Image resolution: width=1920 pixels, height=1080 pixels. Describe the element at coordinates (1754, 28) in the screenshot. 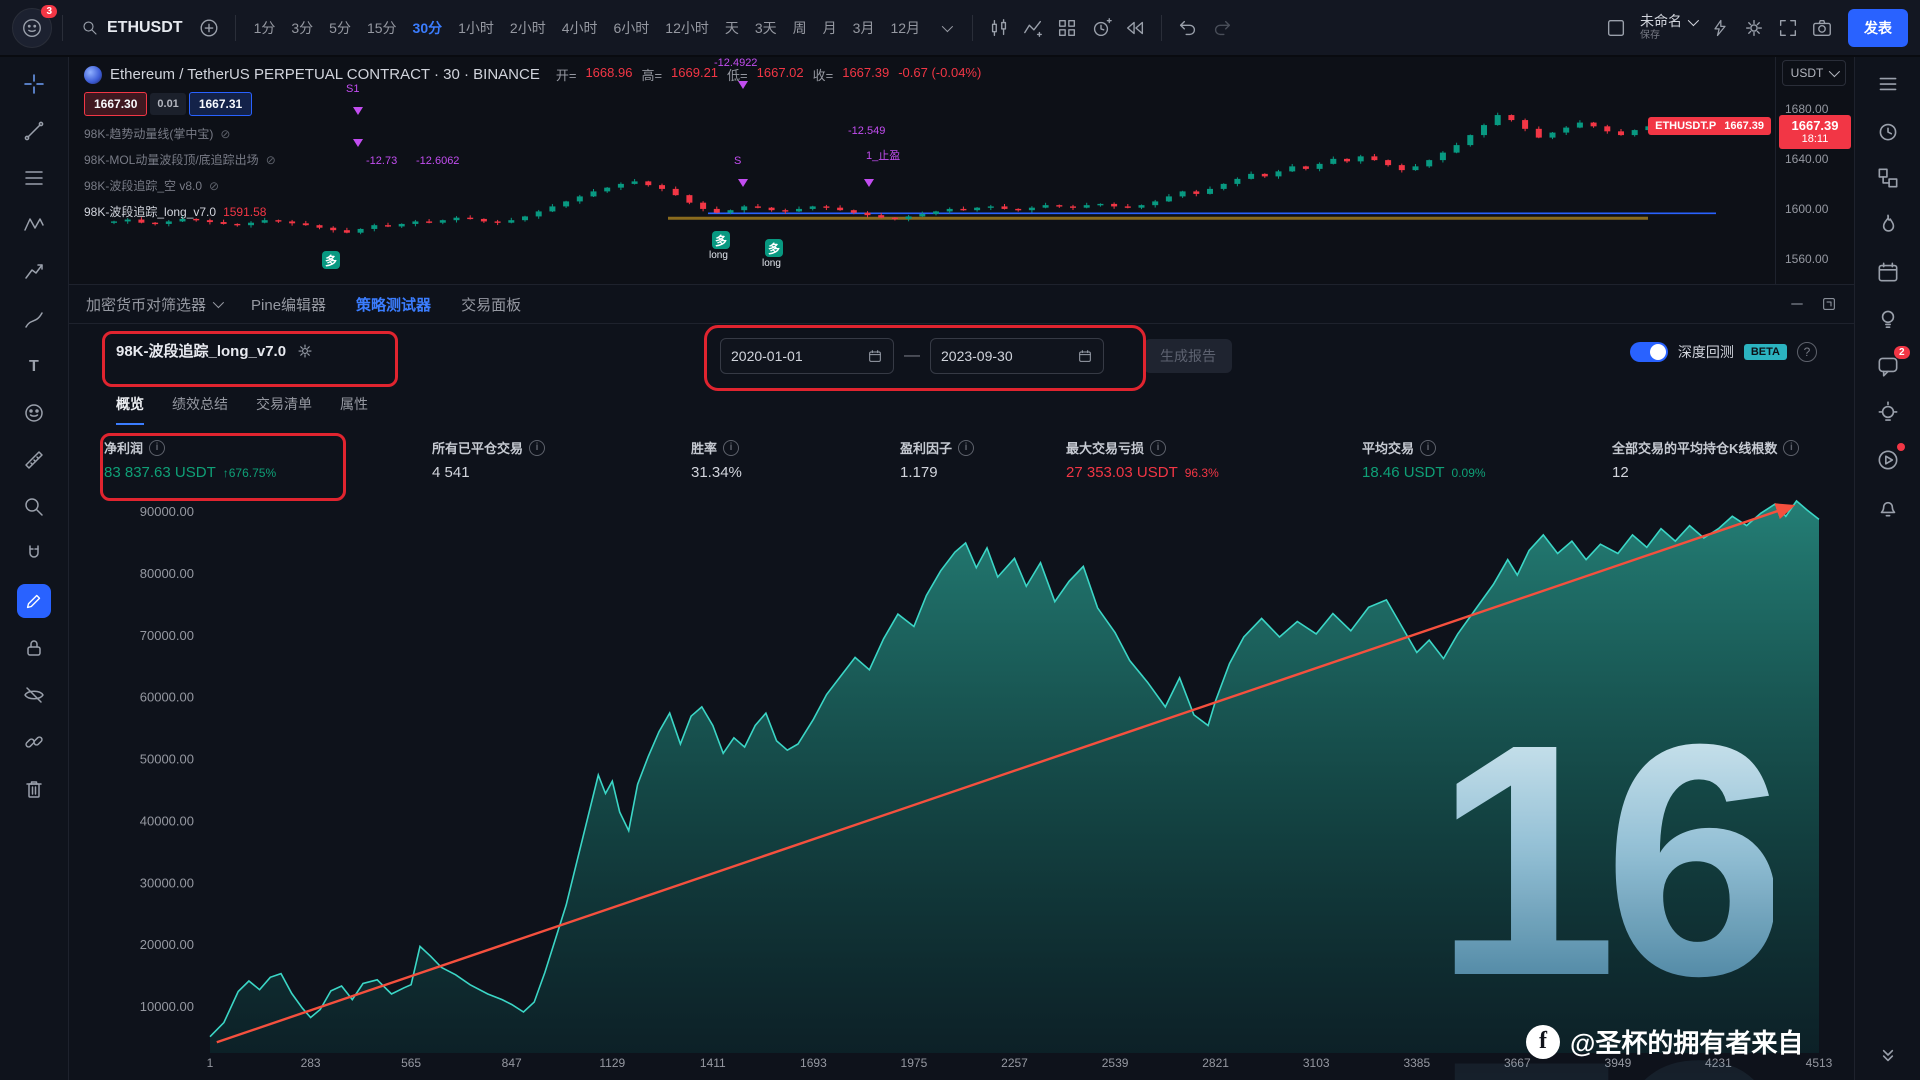

I see `settings-button` at that location.